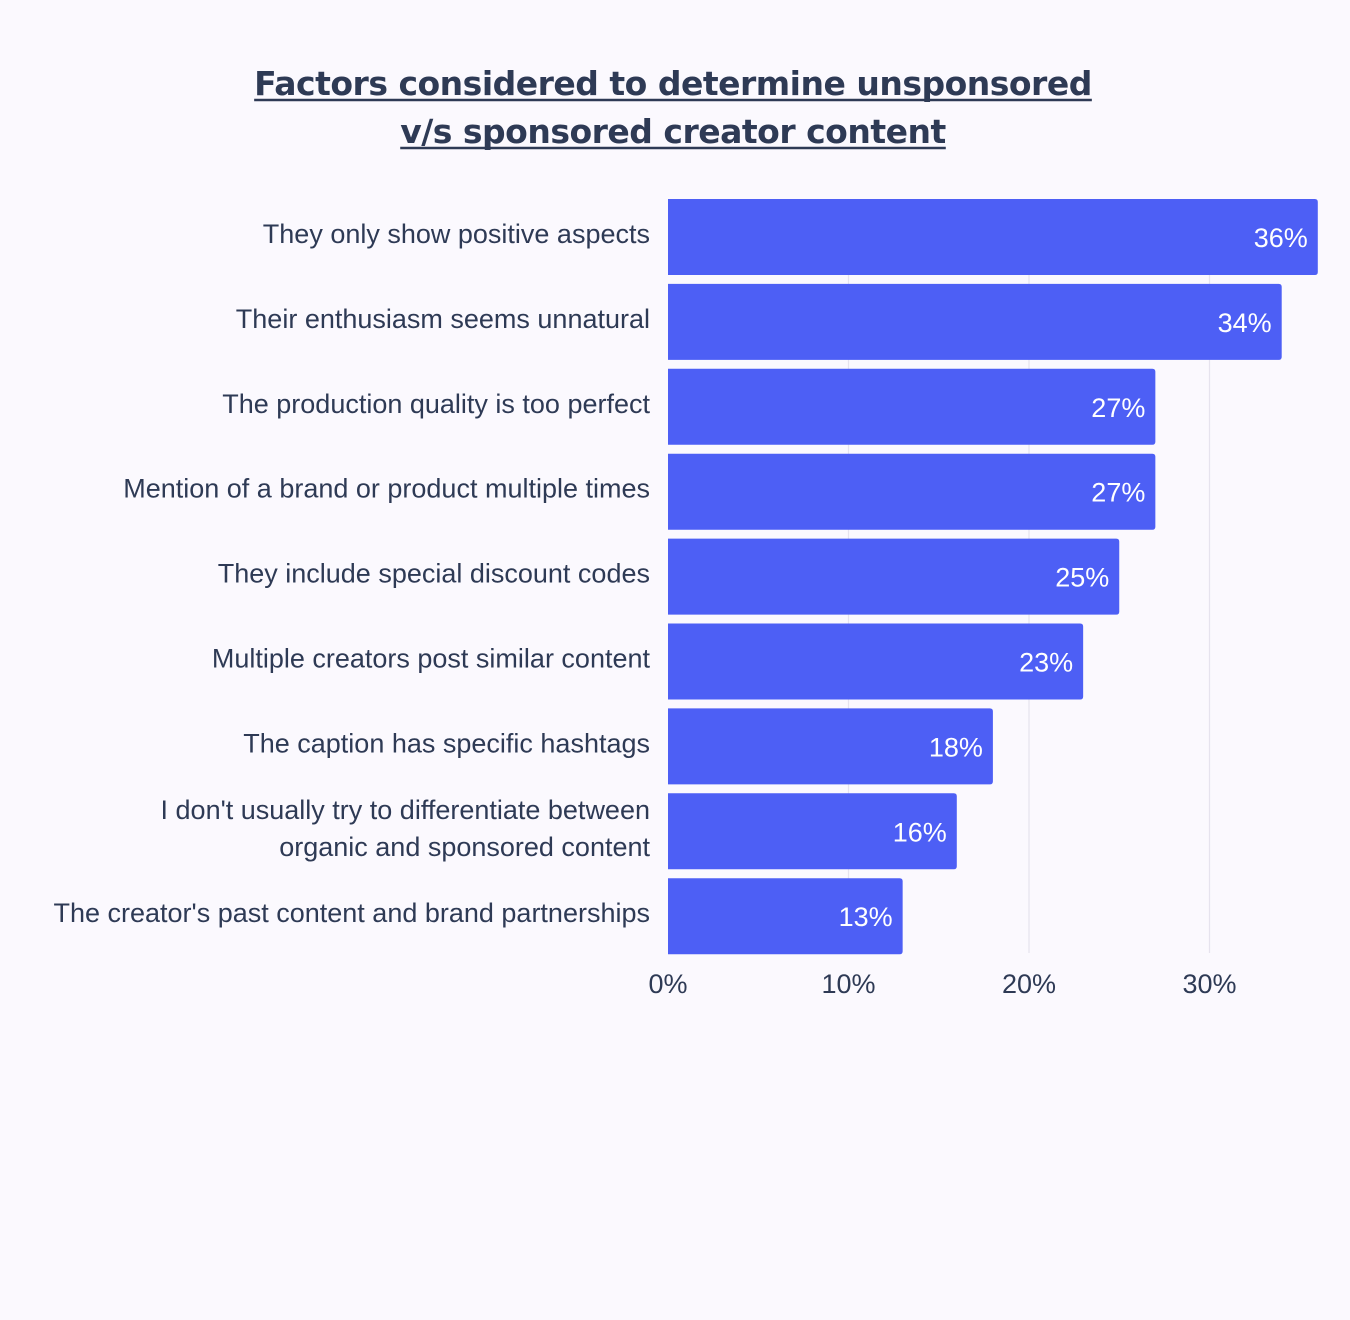  Describe the element at coordinates (456, 234) in the screenshot. I see `category-label-1: They only show positive aspects` at that location.